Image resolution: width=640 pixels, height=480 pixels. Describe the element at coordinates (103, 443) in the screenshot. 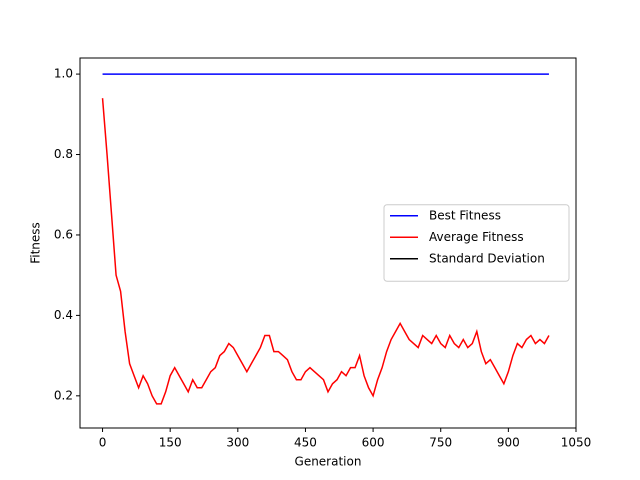

I see `x-tick-label: 0` at that location.